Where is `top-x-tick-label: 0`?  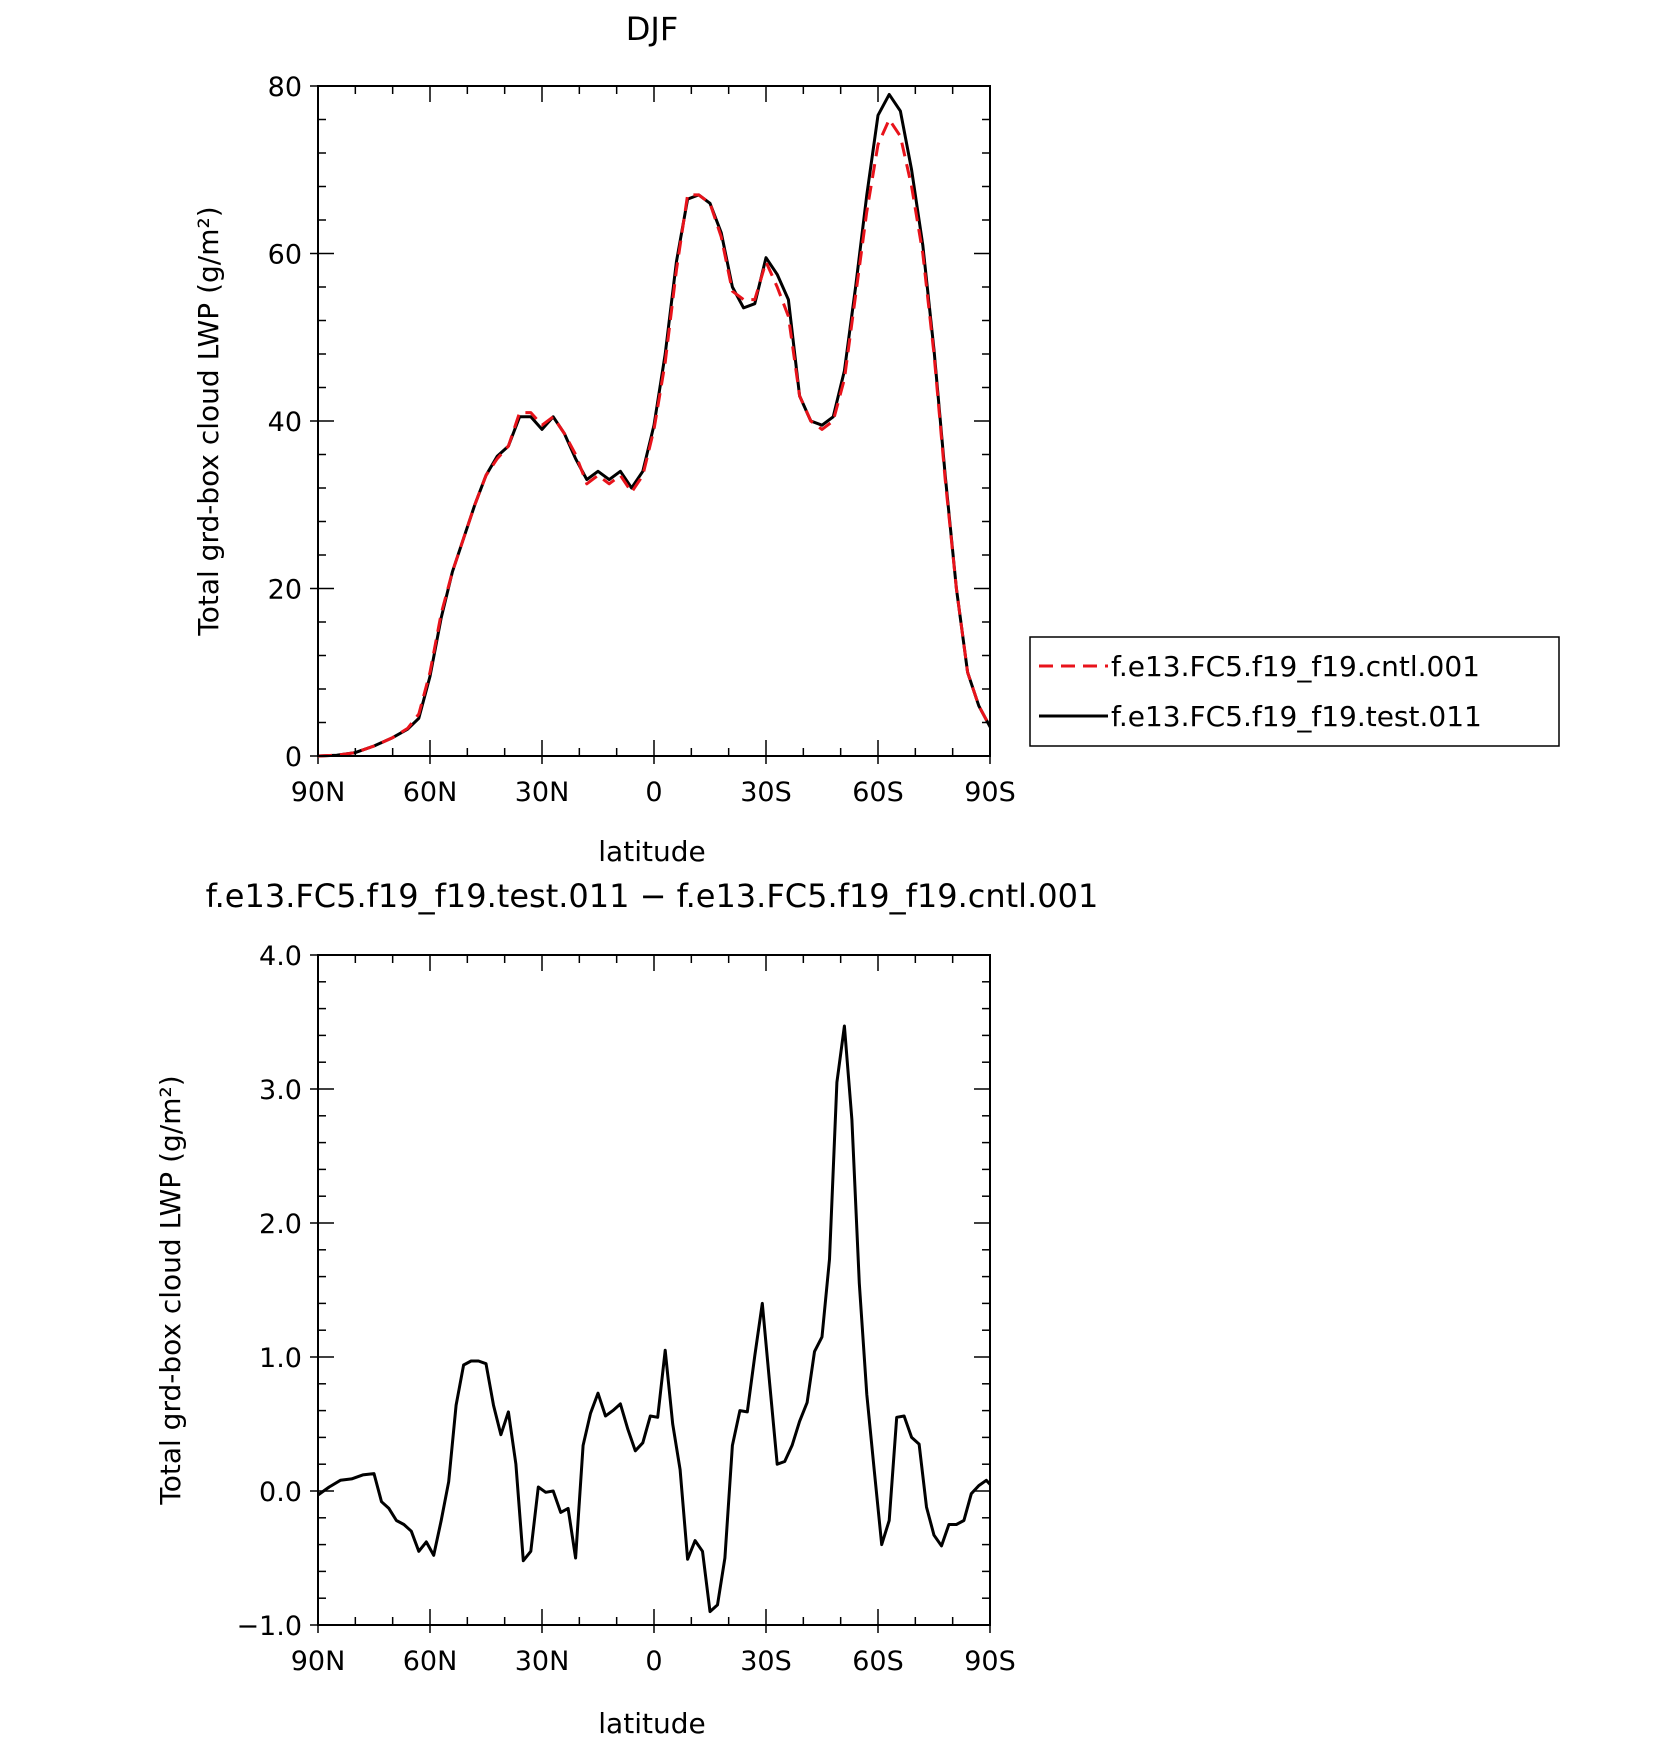
top-x-tick-label: 0 is located at coordinates (653, 792).